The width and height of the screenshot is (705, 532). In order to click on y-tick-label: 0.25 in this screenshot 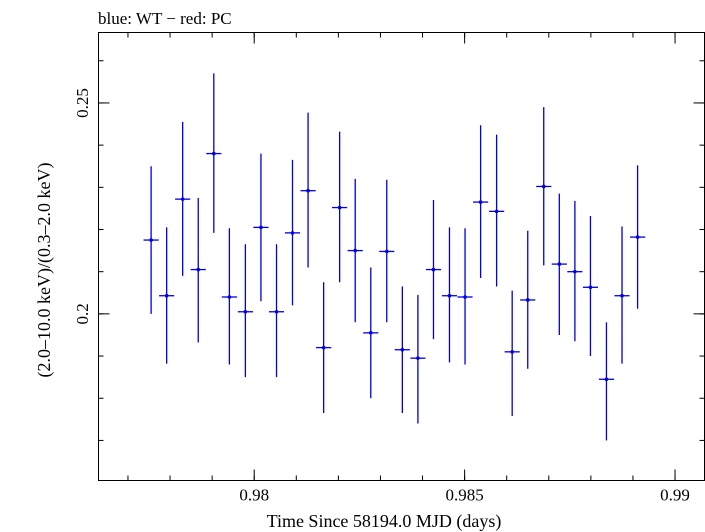, I will do `click(82, 103)`.